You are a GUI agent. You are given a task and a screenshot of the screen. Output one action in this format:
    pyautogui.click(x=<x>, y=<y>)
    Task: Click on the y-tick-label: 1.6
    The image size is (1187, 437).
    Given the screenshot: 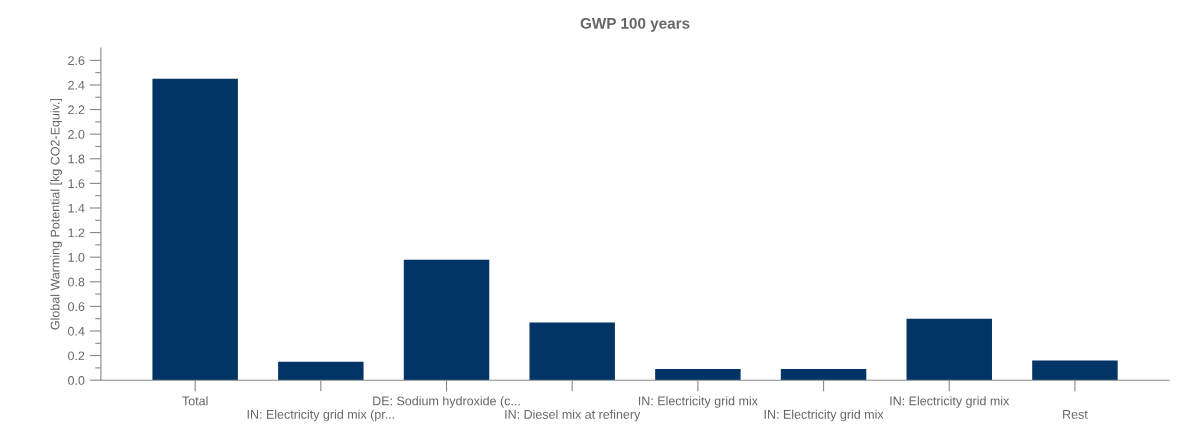 What is the action you would take?
    pyautogui.click(x=76, y=184)
    